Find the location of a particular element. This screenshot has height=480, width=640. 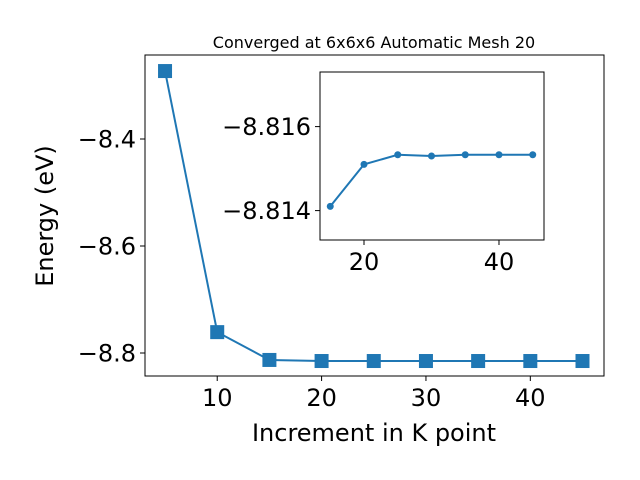

x-tick-label: 30 is located at coordinates (426, 398).